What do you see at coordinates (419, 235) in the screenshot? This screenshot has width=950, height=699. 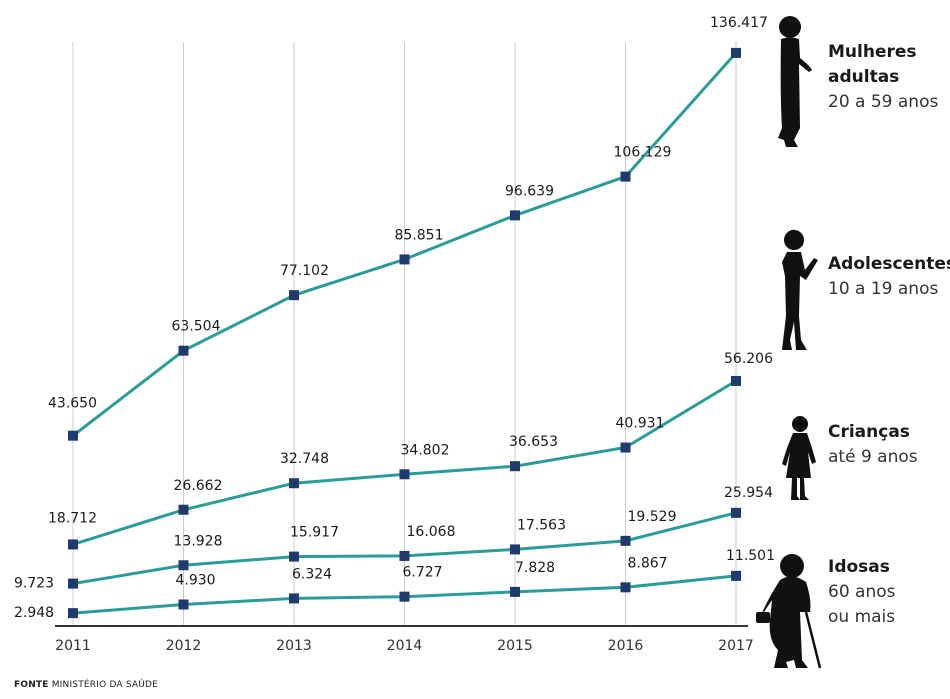 I see `data-label: 85.851` at bounding box center [419, 235].